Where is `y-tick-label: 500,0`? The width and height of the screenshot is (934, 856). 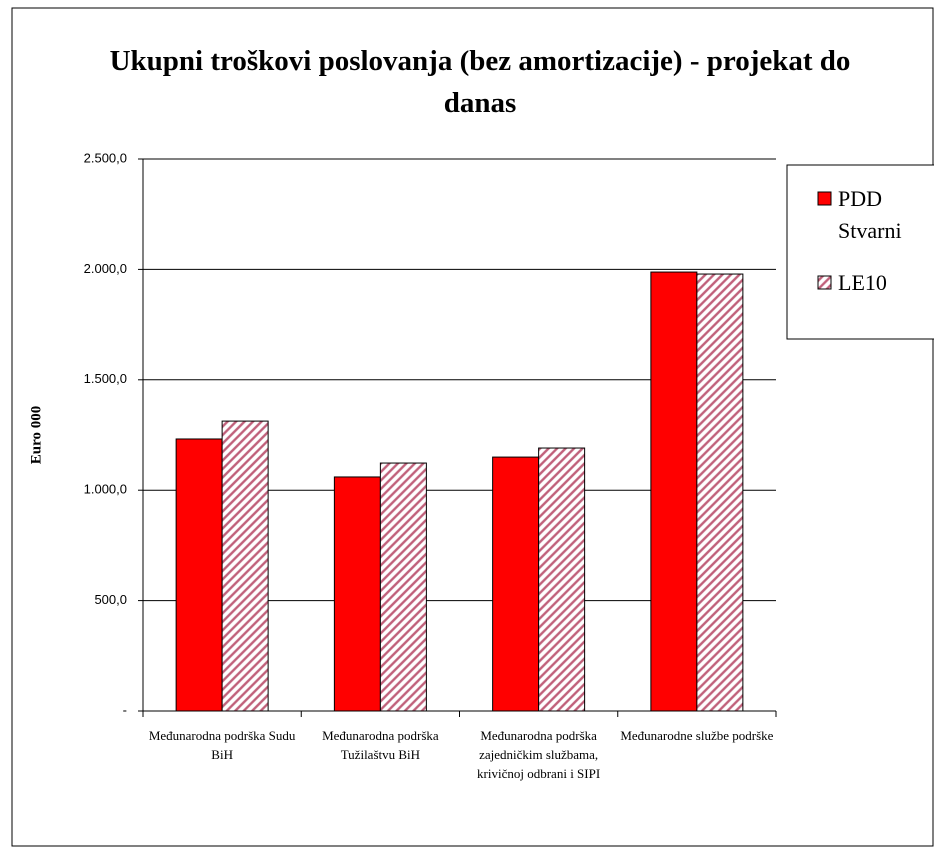
y-tick-label: 500,0 is located at coordinates (110, 599).